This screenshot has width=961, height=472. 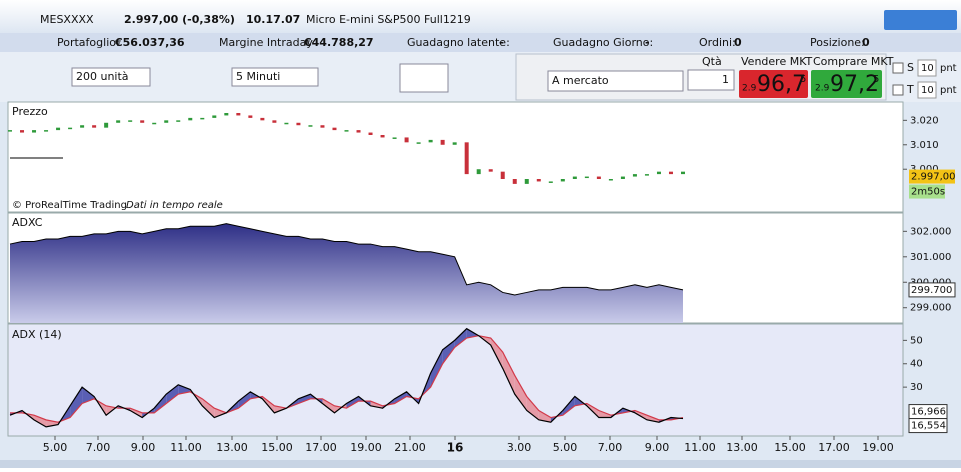 What do you see at coordinates (948, 90) in the screenshot?
I see `option-unit: pnt` at bounding box center [948, 90].